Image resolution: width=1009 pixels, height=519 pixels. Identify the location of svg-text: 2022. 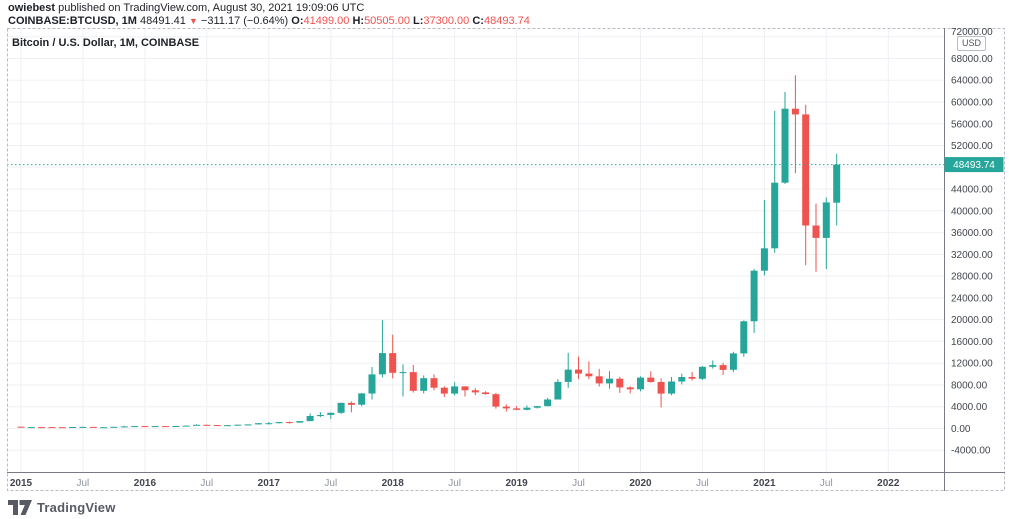
(888, 483).